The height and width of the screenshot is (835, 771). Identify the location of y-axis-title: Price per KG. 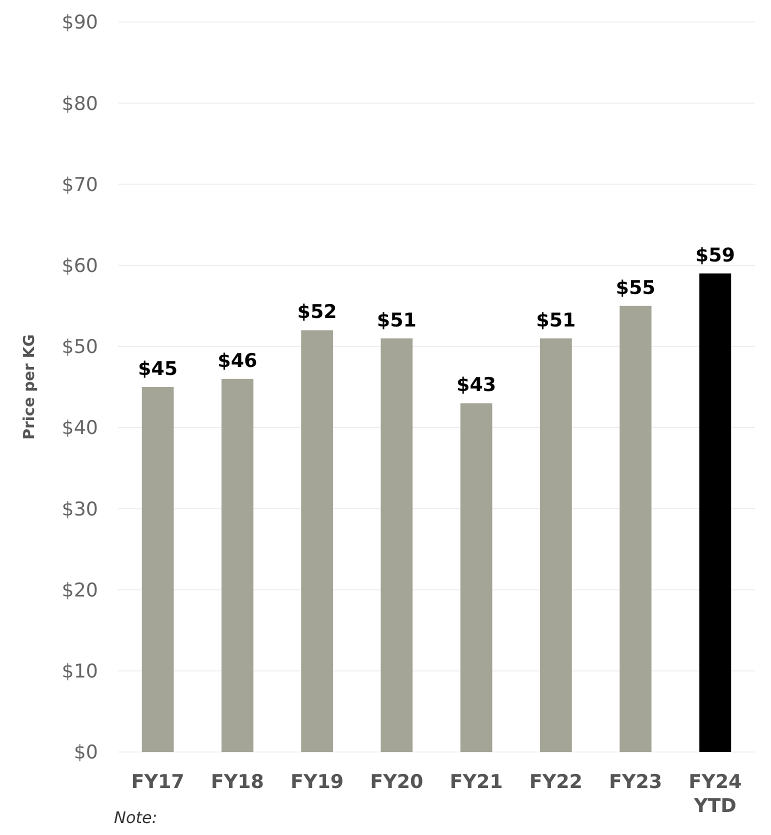
(29, 387).